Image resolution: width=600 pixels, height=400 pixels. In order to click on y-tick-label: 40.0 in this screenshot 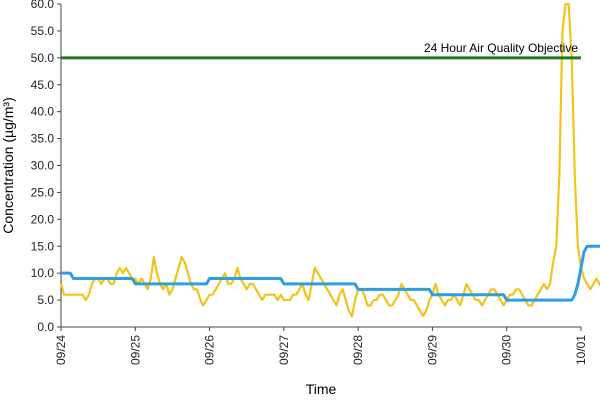, I will do `click(43, 112)`.